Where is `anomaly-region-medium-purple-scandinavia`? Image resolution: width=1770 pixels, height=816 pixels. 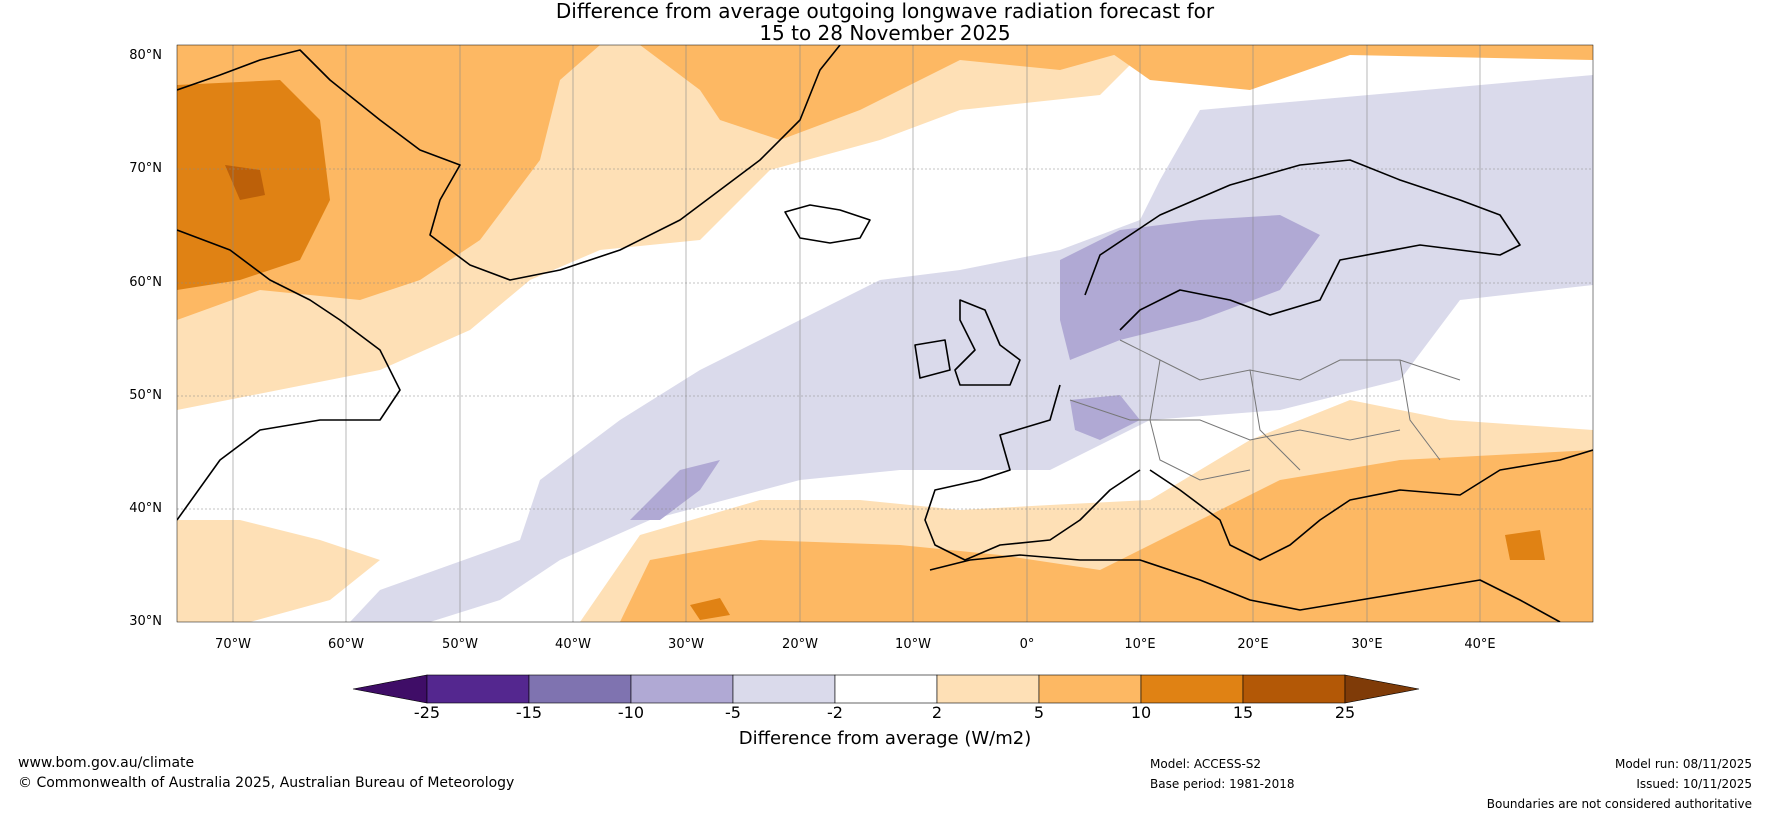
anomaly-region-medium-purple-scandinavia is located at coordinates (1190, 287).